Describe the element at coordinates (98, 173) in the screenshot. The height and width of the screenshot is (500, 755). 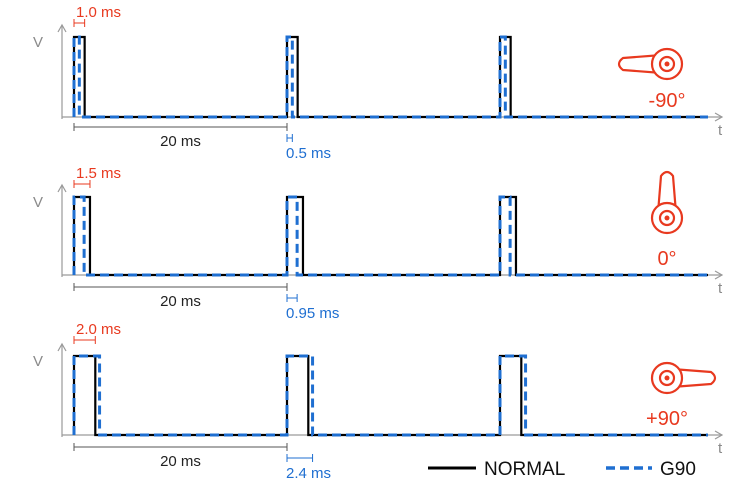
I see `pulse-width-label: 1.5 ms` at that location.